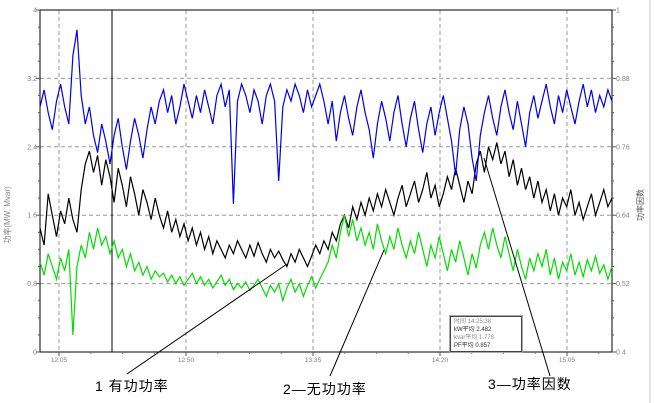  What do you see at coordinates (623, 284) in the screenshot?
I see `right-axis-tick-label: 0.52` at bounding box center [623, 284].